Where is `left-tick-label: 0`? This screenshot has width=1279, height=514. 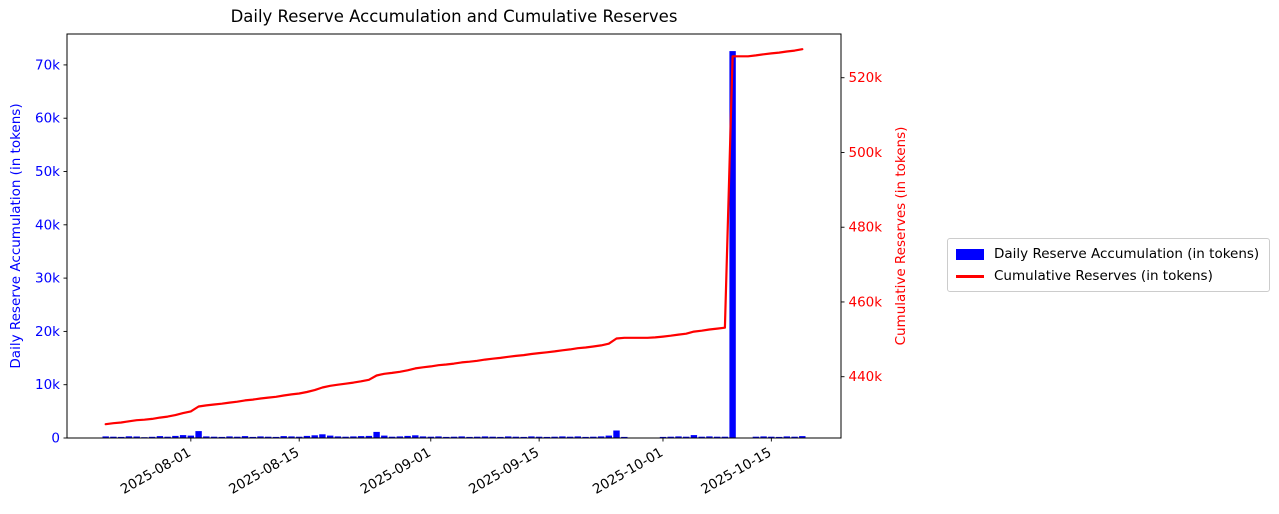
left-tick-label: 0 is located at coordinates (55, 439).